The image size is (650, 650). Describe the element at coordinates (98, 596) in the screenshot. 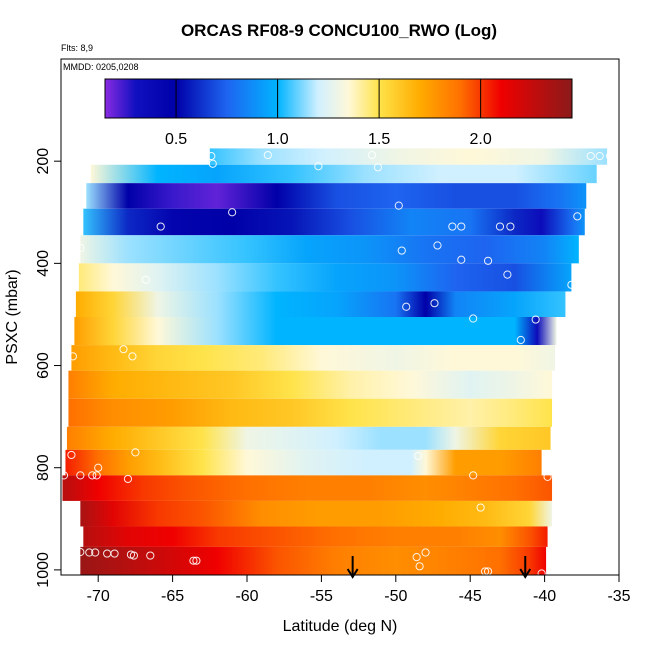

I see `x-tick-label: -70` at that location.